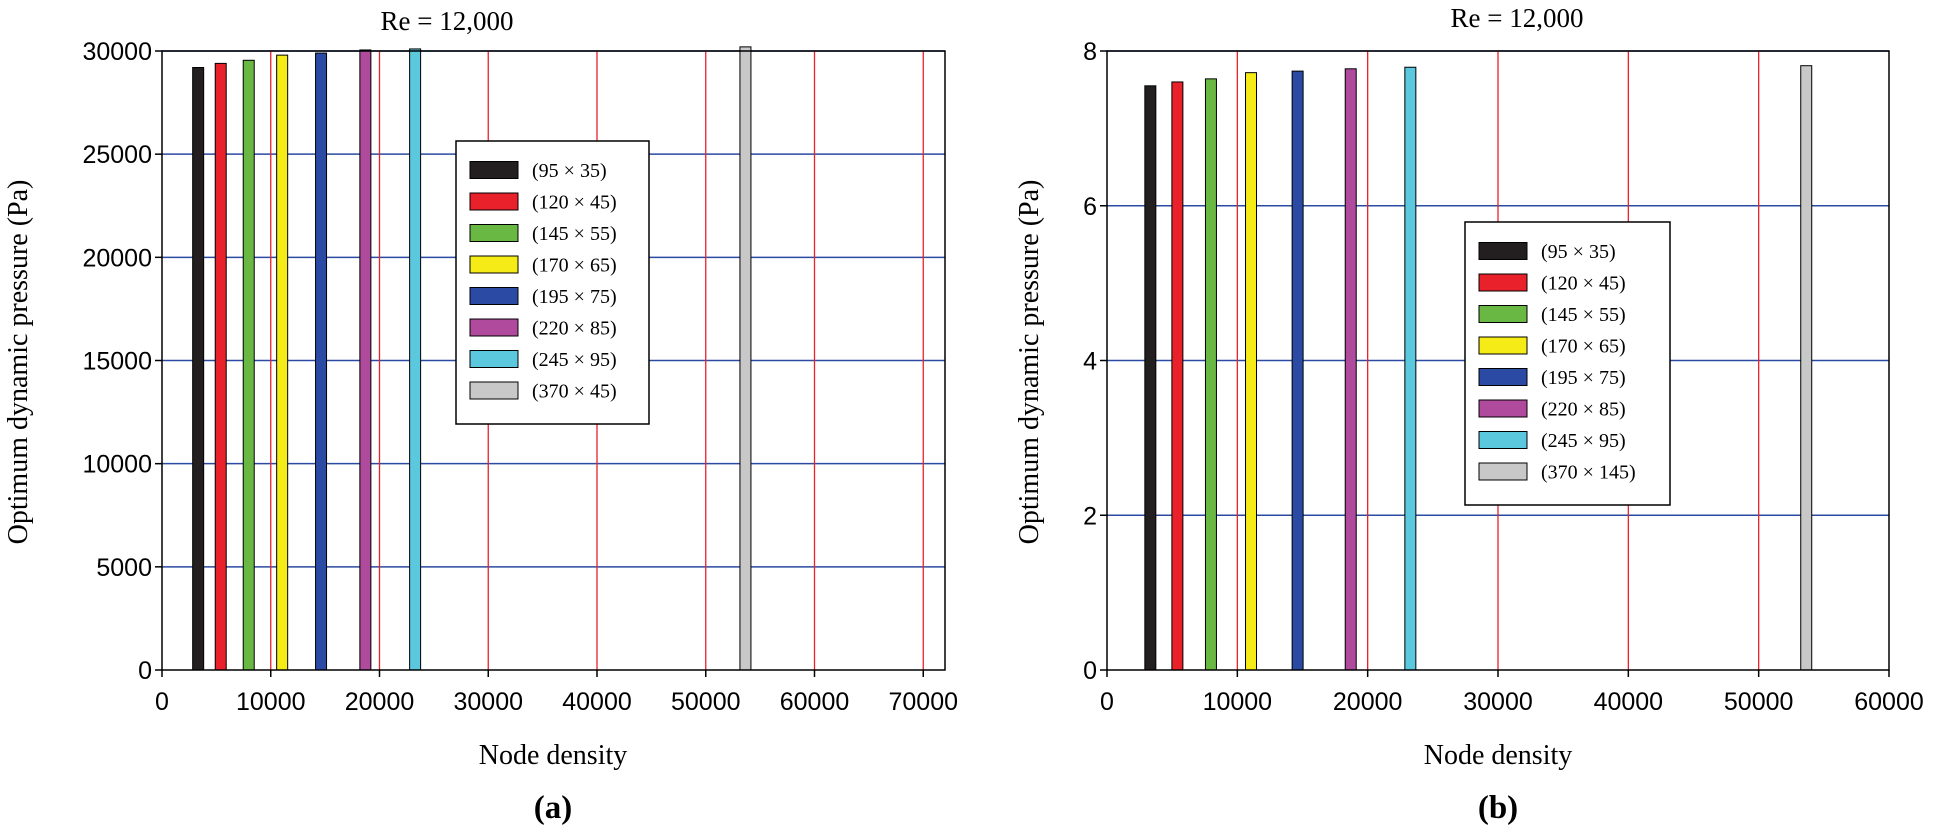 This screenshot has width=1940, height=832. What do you see at coordinates (488, 702) in the screenshot?
I see `chart-a-x-tick-label: 30000` at bounding box center [488, 702].